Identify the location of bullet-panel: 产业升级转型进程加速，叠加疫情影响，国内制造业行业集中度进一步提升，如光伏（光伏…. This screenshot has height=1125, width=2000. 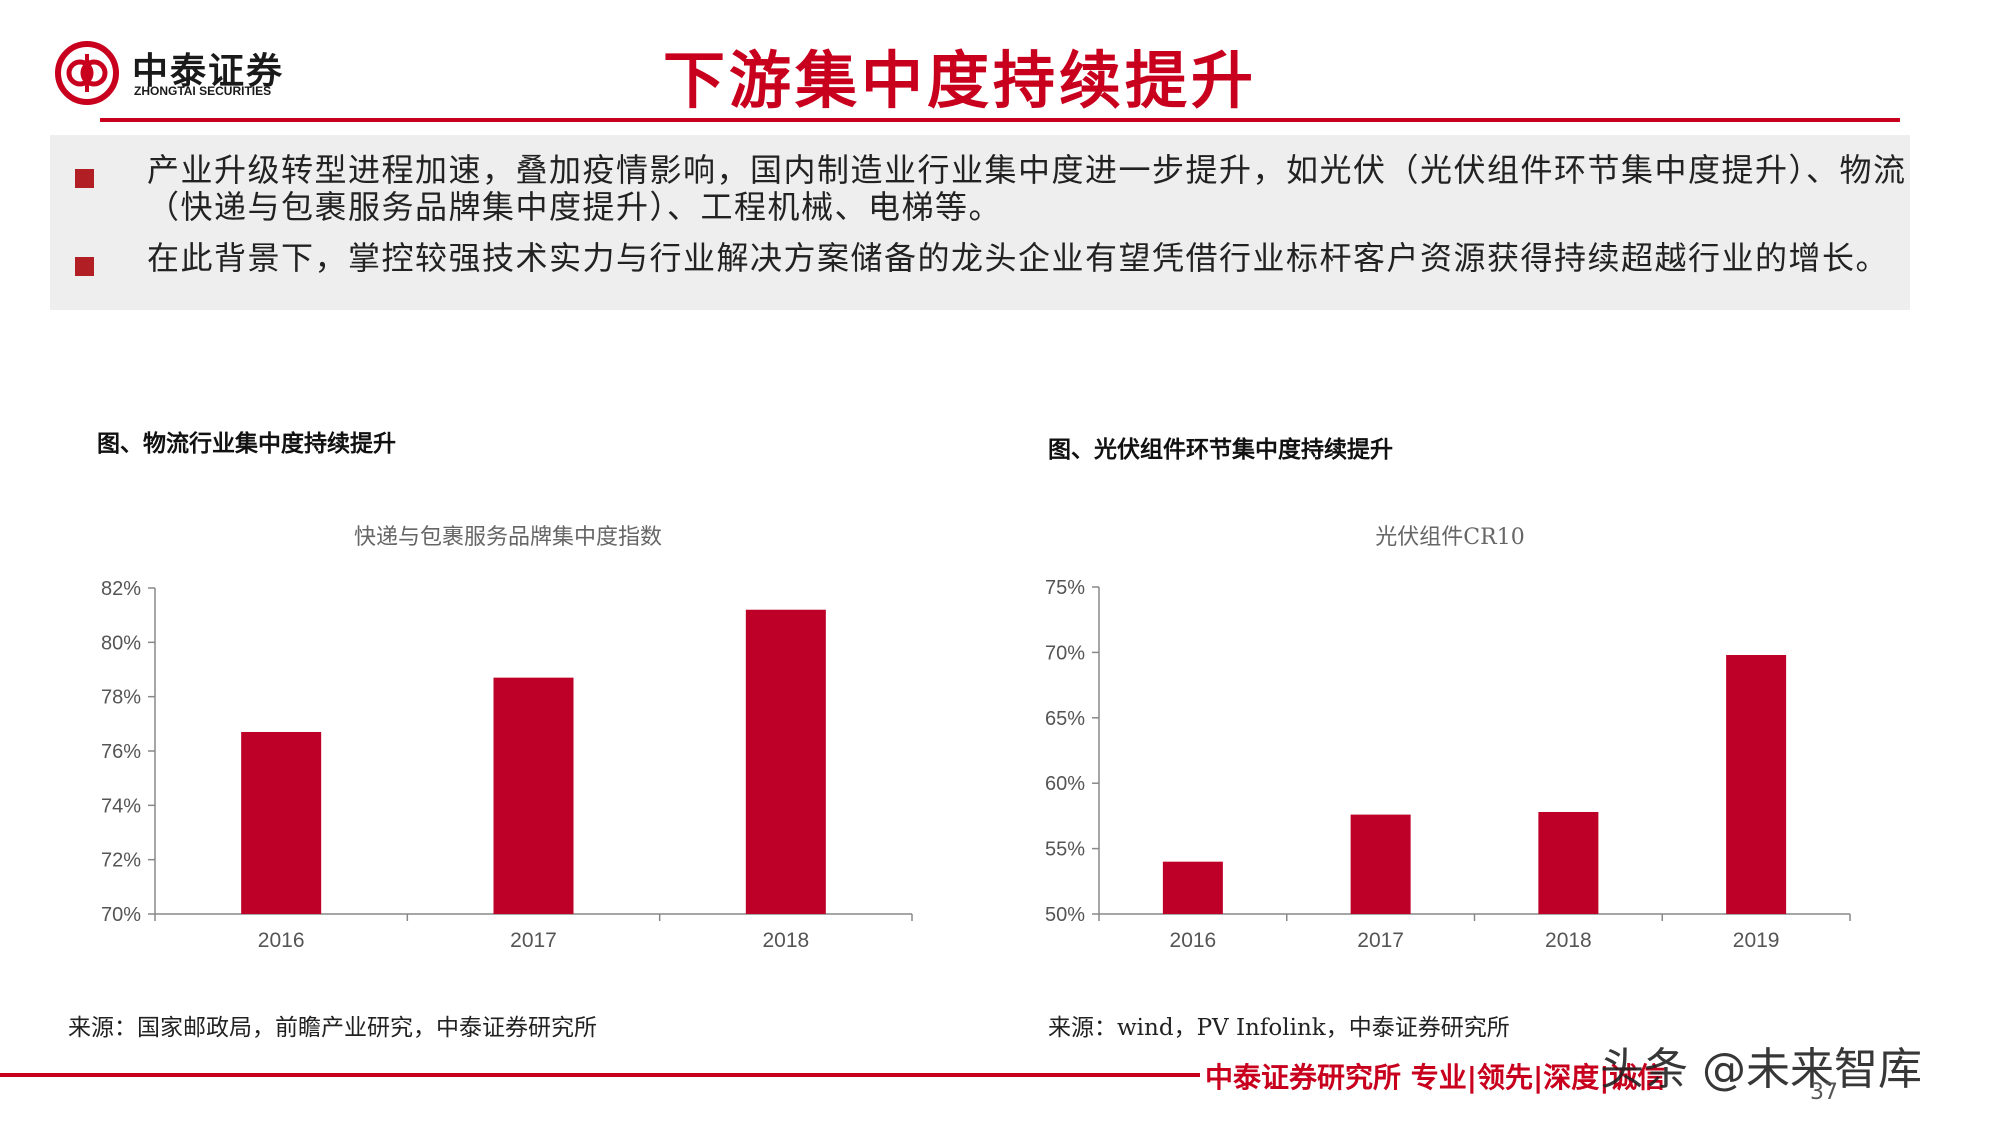
(980, 222).